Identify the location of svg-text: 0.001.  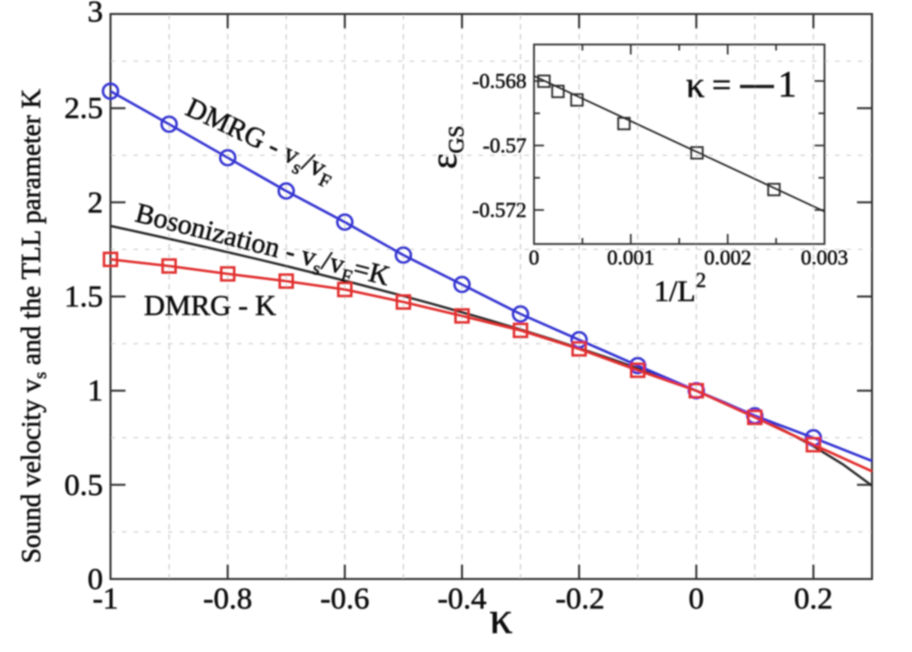
(630, 258).